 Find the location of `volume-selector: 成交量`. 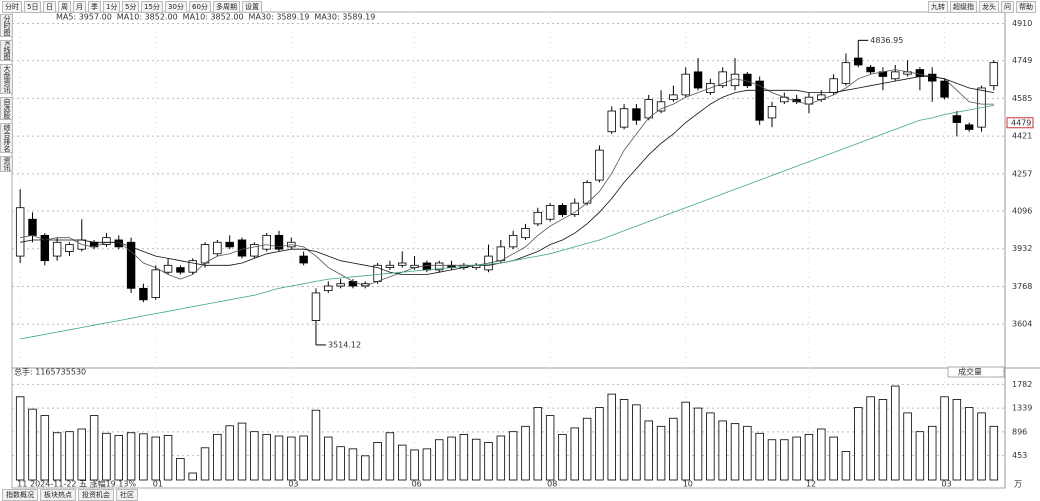

volume-selector: 成交量 is located at coordinates (970, 372).